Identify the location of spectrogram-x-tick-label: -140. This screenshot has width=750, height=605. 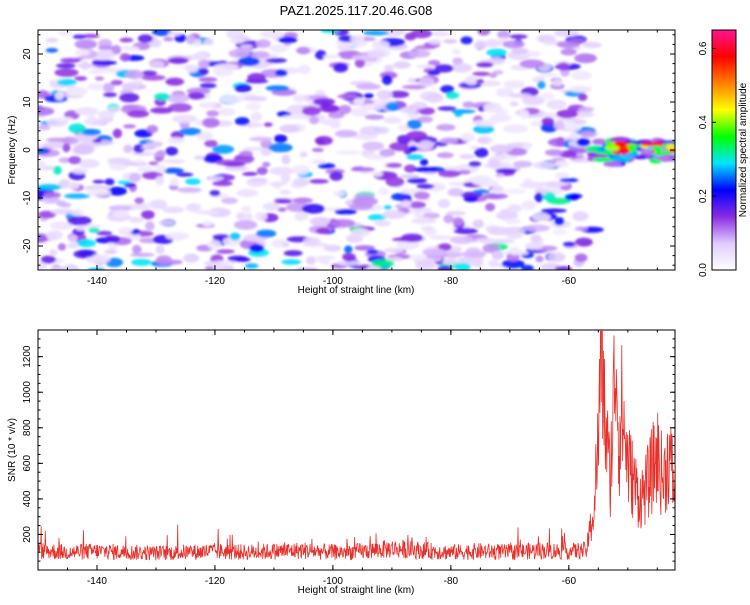
(97, 281).